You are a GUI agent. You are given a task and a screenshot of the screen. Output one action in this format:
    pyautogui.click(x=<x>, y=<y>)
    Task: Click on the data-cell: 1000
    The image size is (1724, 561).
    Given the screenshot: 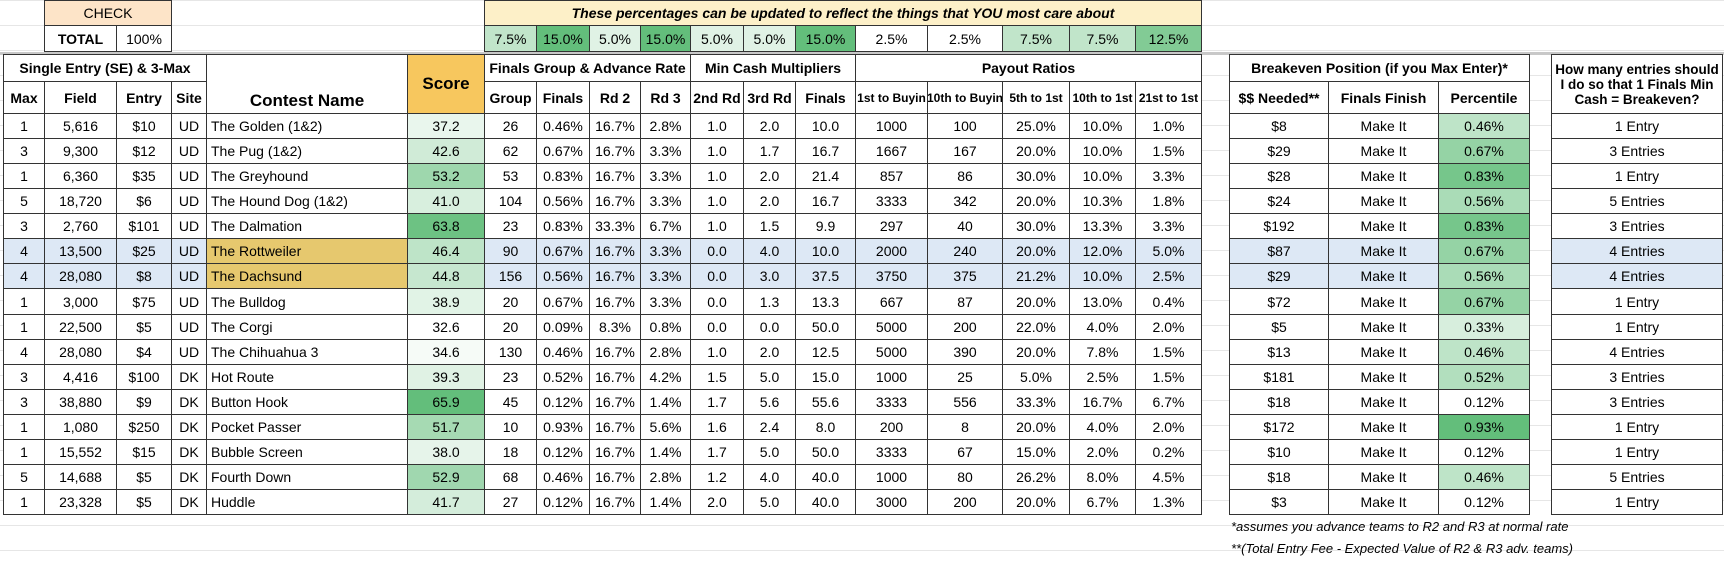 What is the action you would take?
    pyautogui.click(x=891, y=126)
    